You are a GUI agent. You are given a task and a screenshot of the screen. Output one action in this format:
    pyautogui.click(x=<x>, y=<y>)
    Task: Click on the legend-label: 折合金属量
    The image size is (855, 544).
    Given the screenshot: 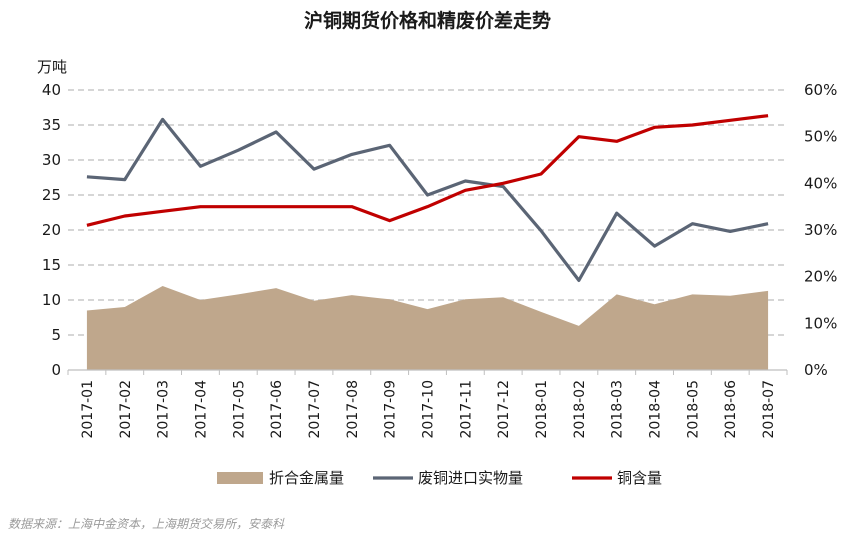 What is the action you would take?
    pyautogui.click(x=306, y=478)
    